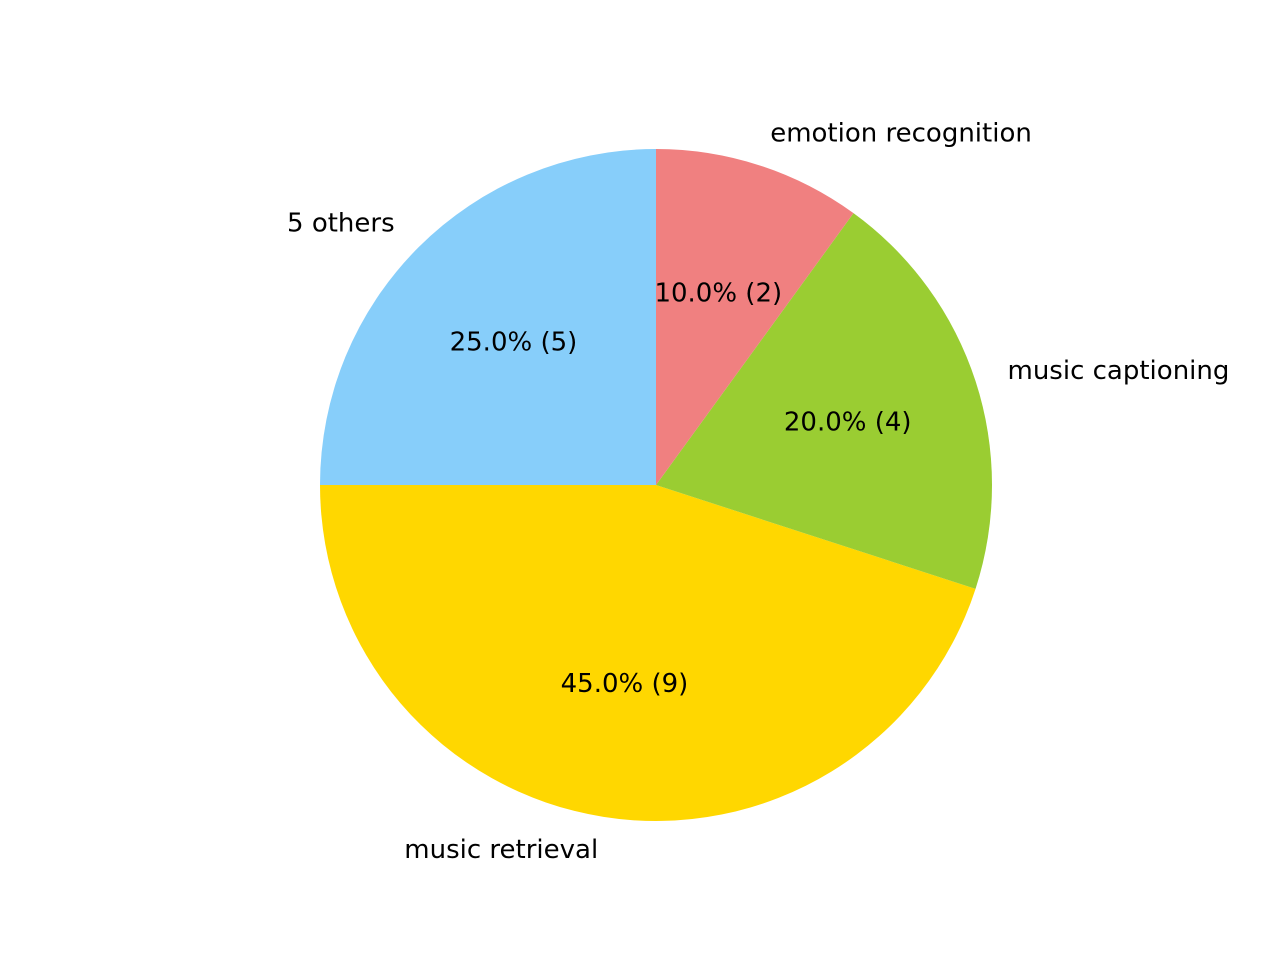  Describe the element at coordinates (514, 342) in the screenshot. I see `slice-percent-label: 25.0% (5)` at that location.